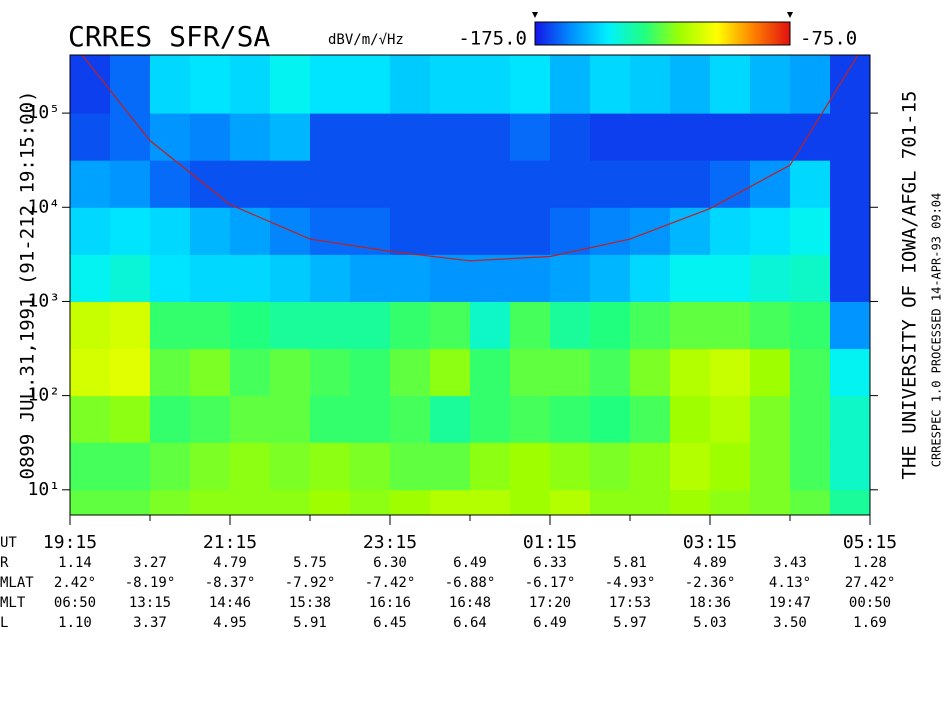 This screenshot has height=720, width=945. Describe the element at coordinates (390, 542) in the screenshot. I see `x-tick-label: 23:15` at that location.